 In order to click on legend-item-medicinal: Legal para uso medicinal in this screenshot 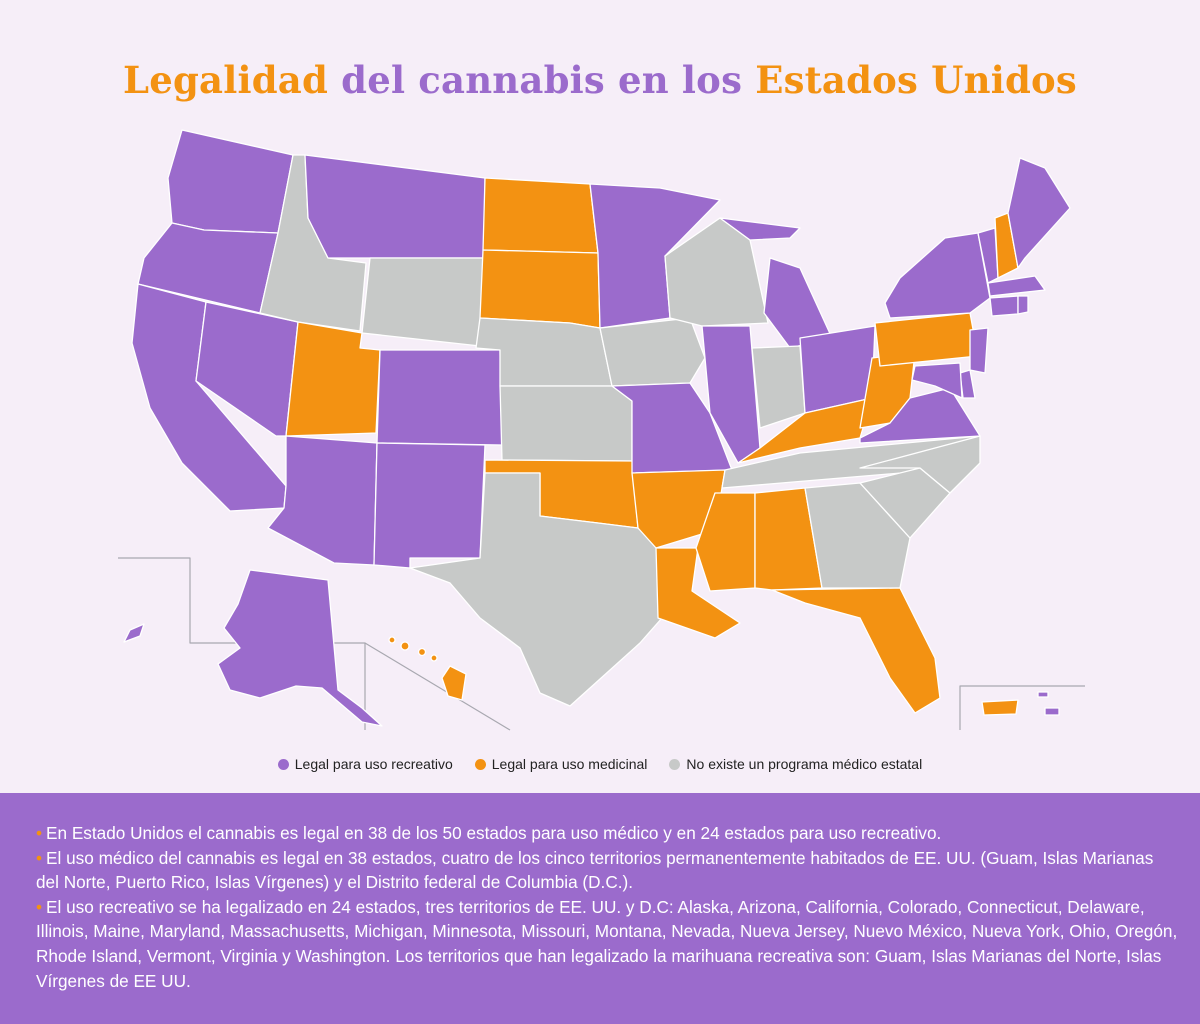, I will do `click(561, 764)`.